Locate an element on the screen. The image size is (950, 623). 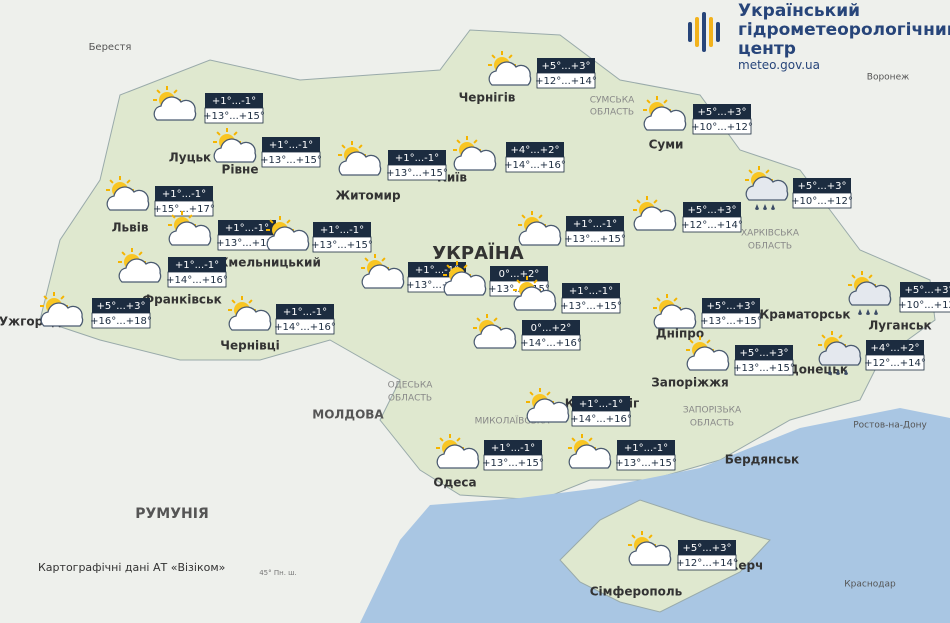
map-credit: Картографічні дані АТ «Візіком» is located at coordinates (131, 567).